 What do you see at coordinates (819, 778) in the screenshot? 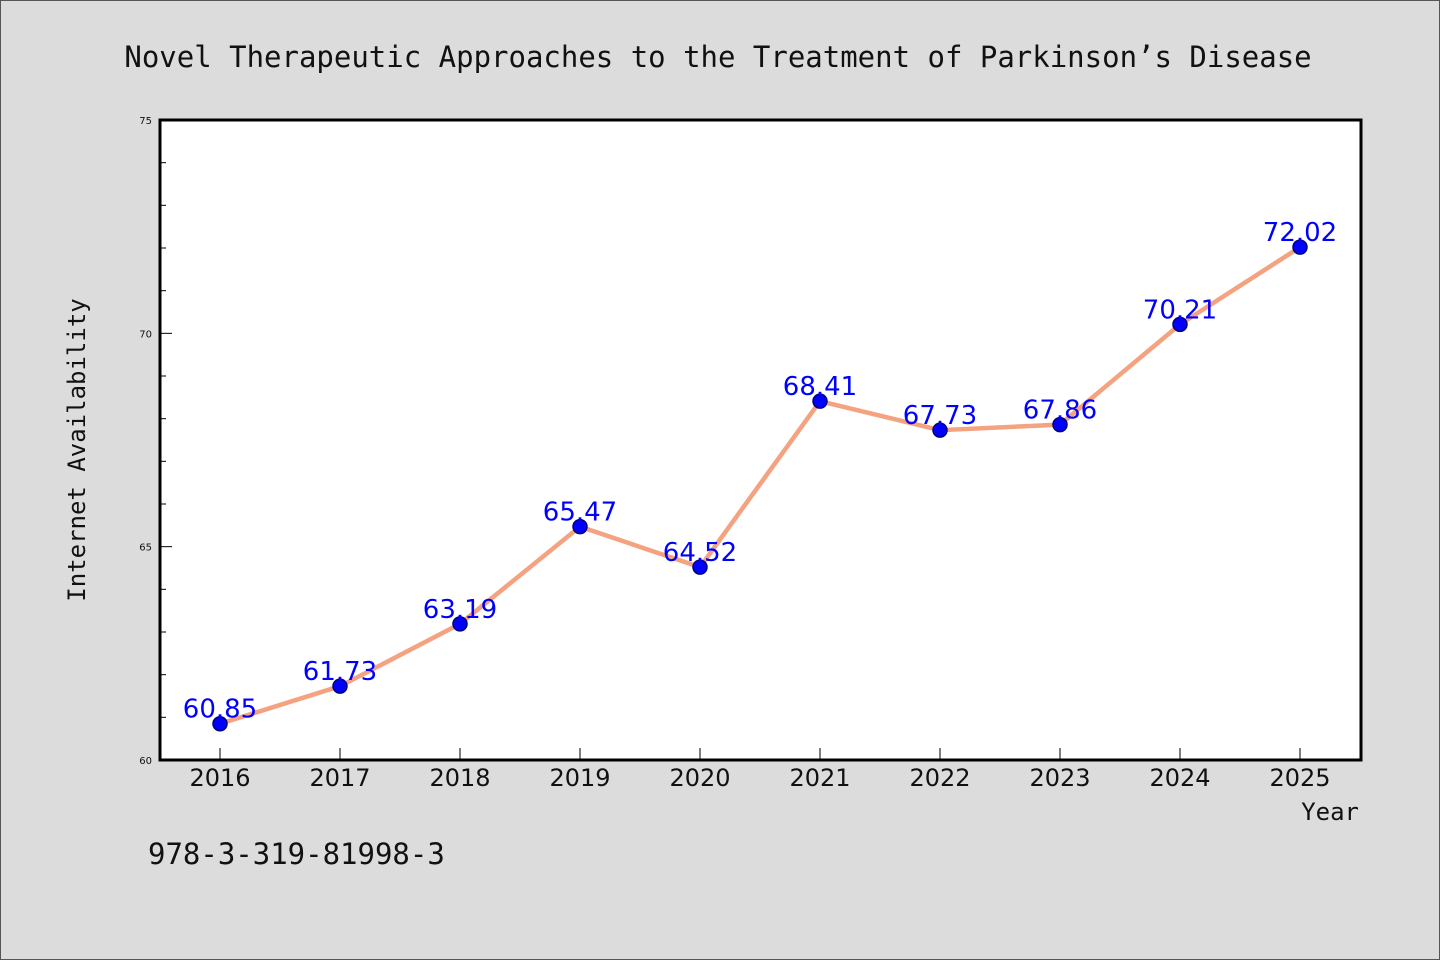
I see `x-tick-label: 2021` at bounding box center [819, 778].